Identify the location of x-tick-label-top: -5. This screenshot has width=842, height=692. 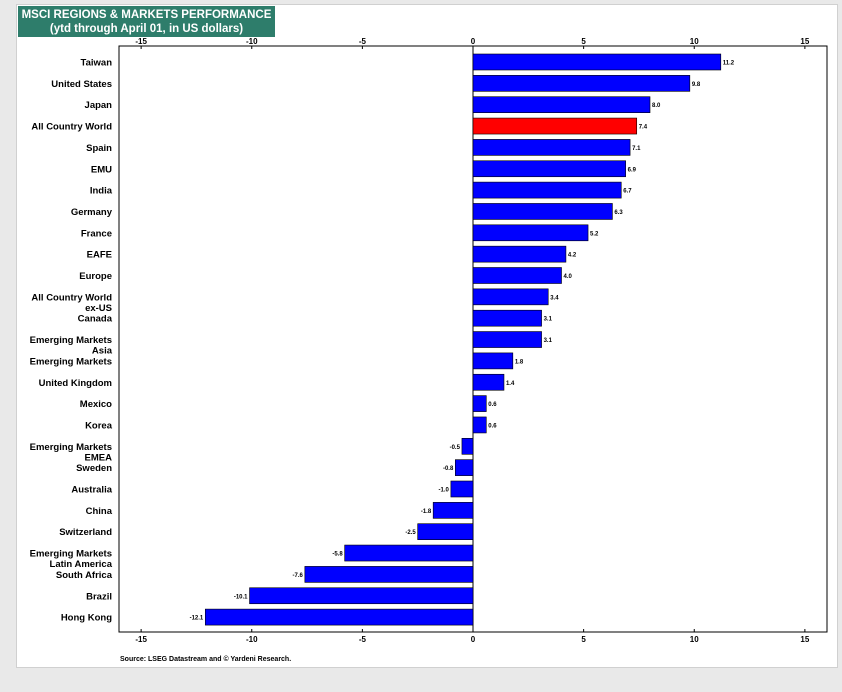
(363, 41).